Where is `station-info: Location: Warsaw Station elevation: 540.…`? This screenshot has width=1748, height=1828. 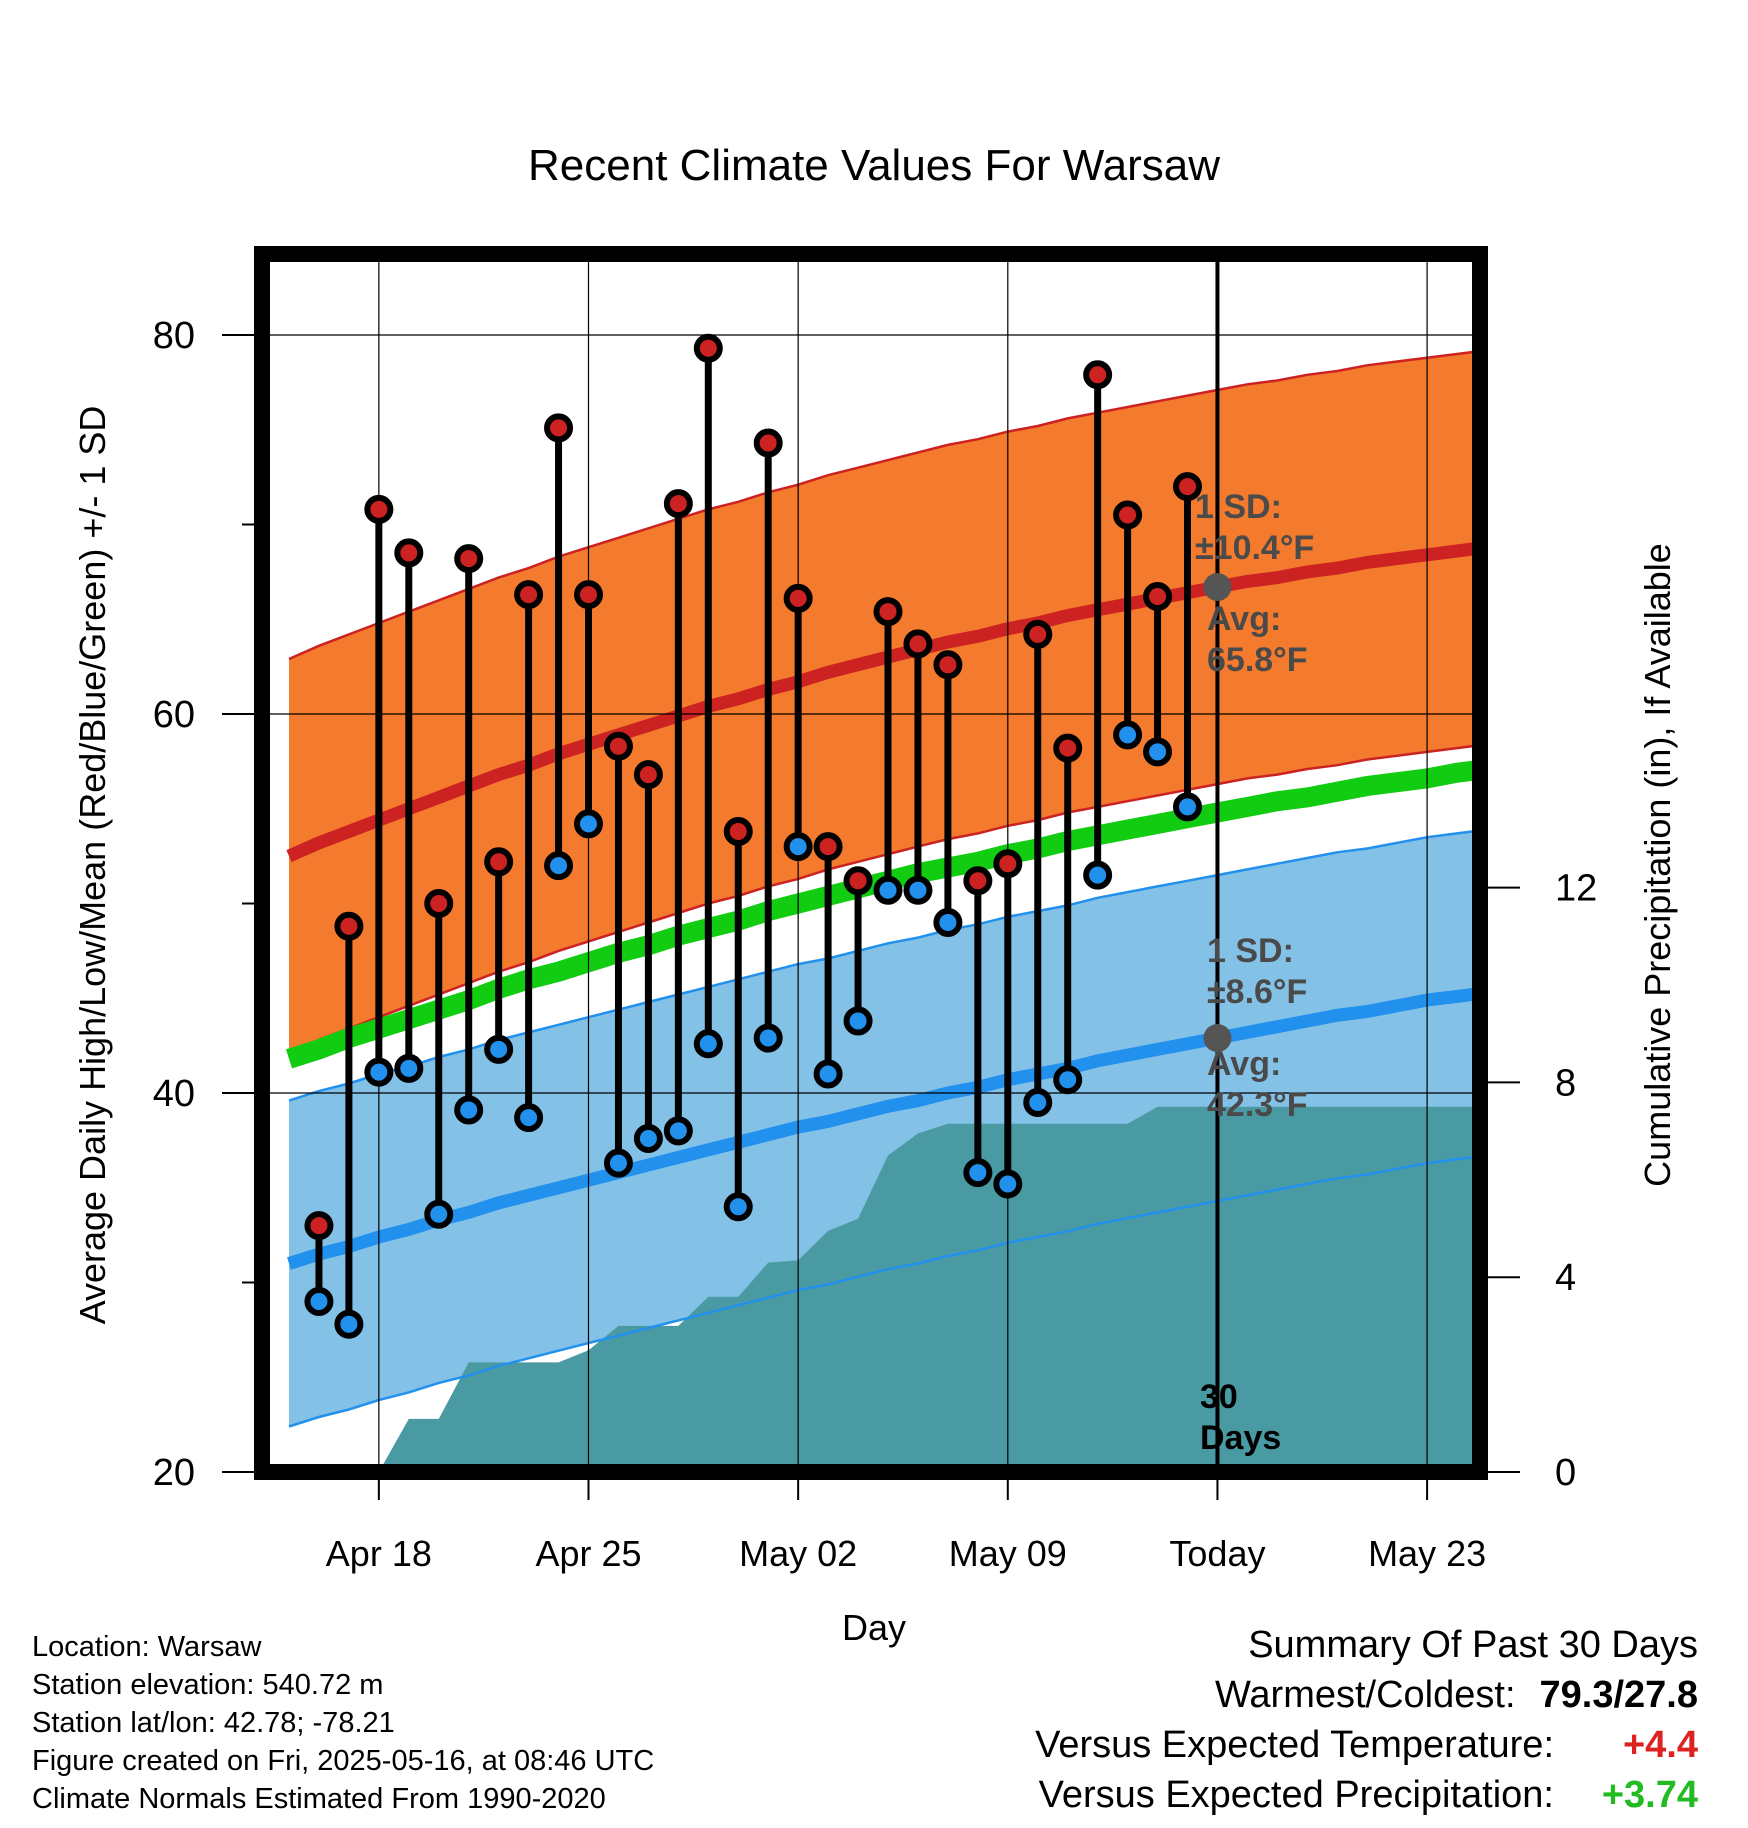
station-info: Location: Warsaw Station elevation: 540.… is located at coordinates (343, 1723).